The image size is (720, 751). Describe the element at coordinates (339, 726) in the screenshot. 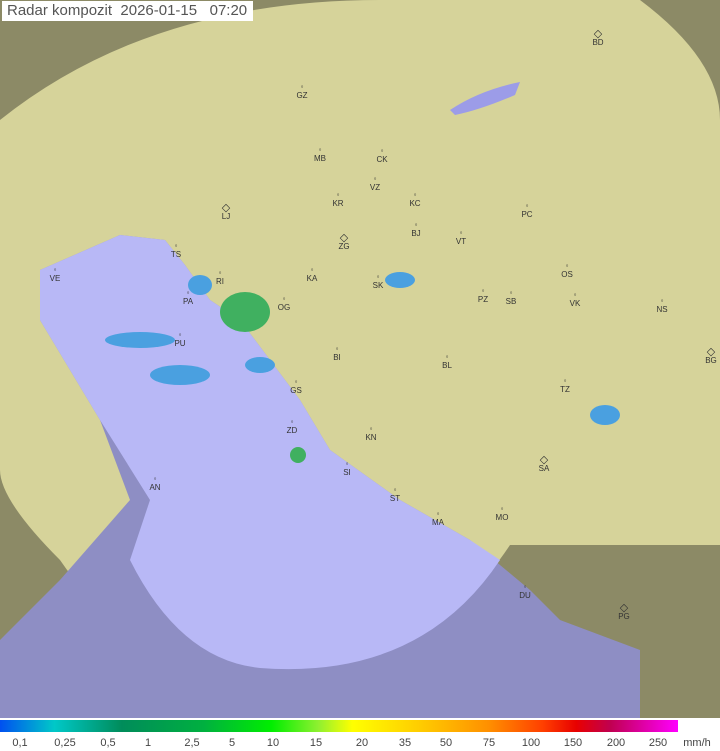

I see `legend-color-bar` at that location.